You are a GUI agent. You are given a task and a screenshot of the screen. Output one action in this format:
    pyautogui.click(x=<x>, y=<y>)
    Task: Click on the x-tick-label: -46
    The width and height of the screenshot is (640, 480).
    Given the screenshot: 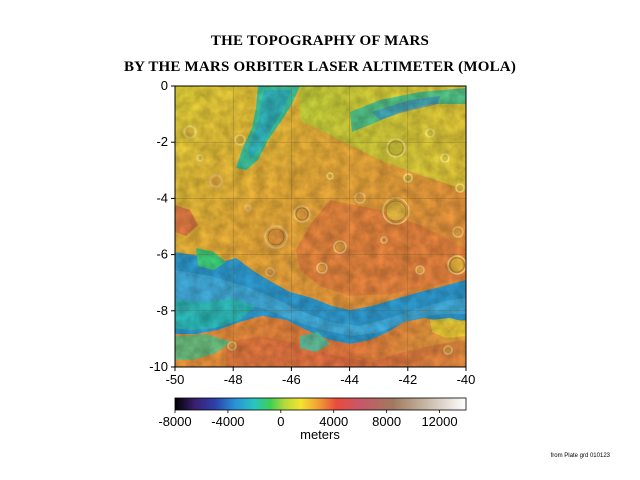 What is the action you would take?
    pyautogui.click(x=291, y=379)
    